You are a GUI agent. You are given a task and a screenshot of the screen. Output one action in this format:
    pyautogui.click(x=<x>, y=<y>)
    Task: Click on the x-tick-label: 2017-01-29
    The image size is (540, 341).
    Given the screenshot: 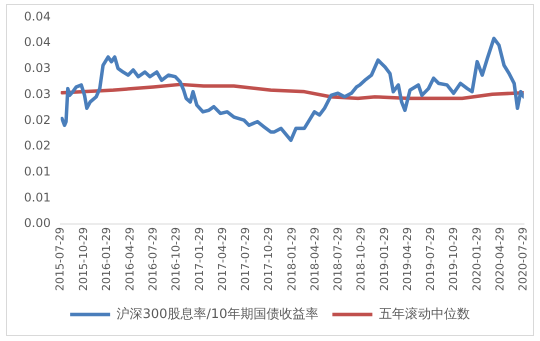 What is the action you would take?
    pyautogui.click(x=199, y=259)
    